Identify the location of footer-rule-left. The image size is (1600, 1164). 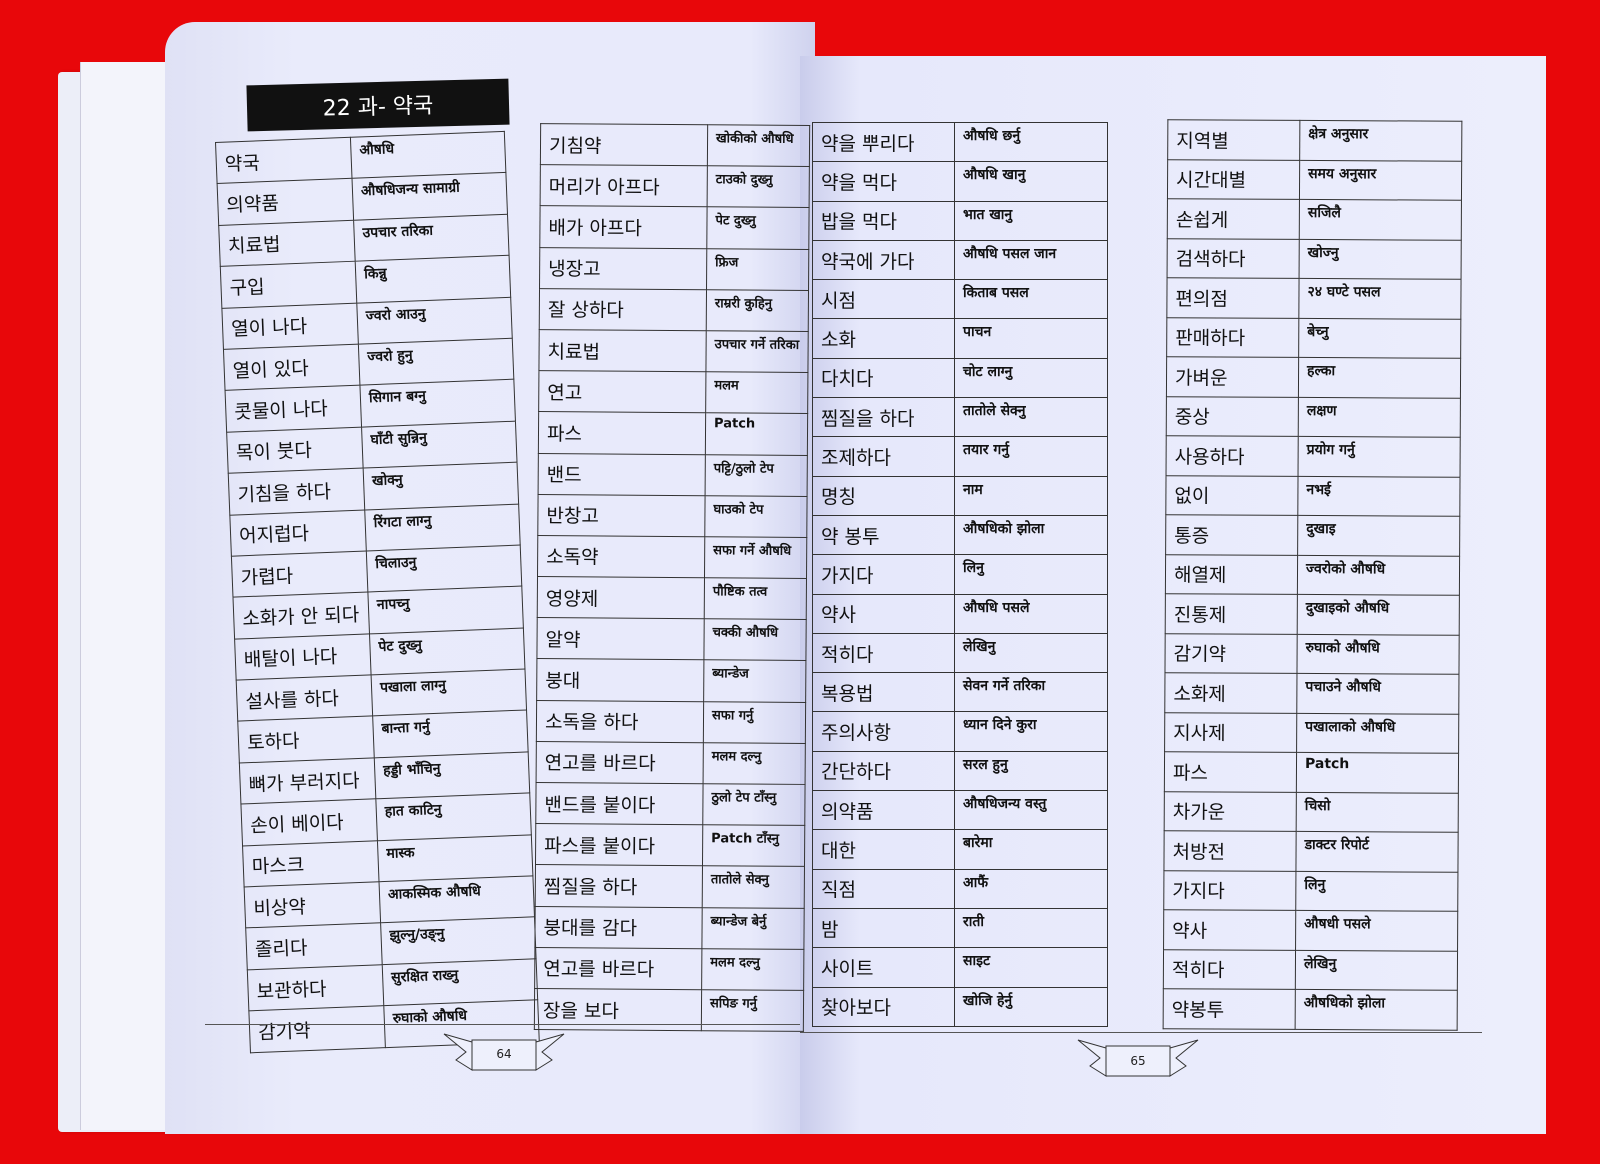
(502, 1024).